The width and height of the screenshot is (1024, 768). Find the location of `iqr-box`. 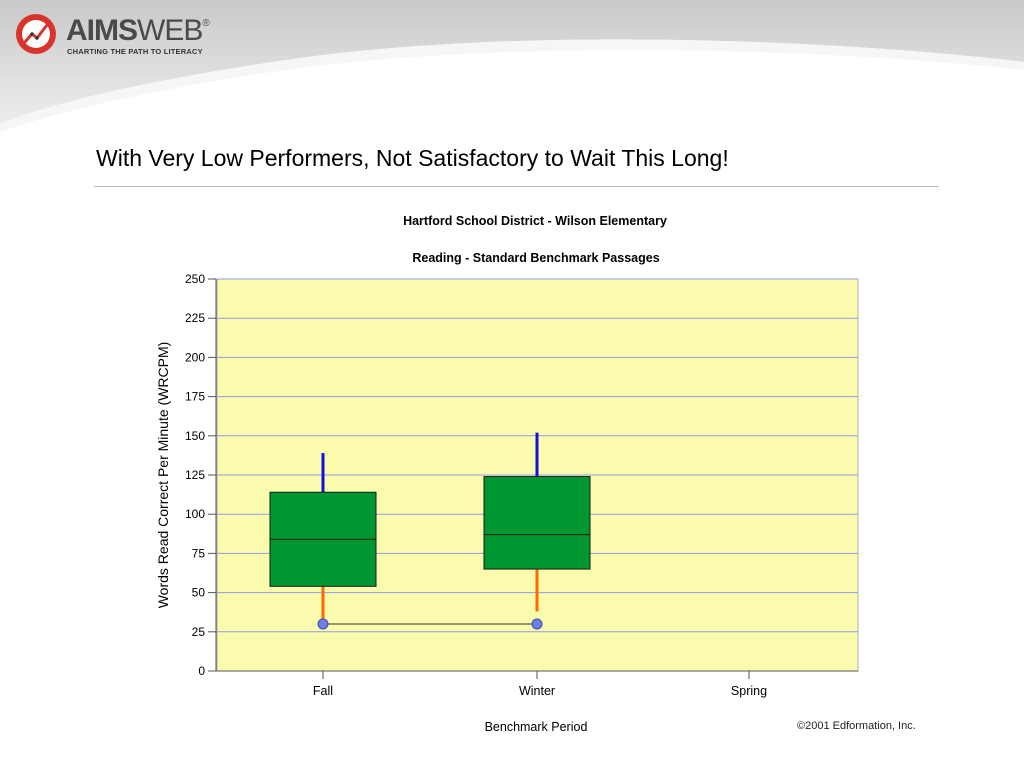

iqr-box is located at coordinates (537, 523).